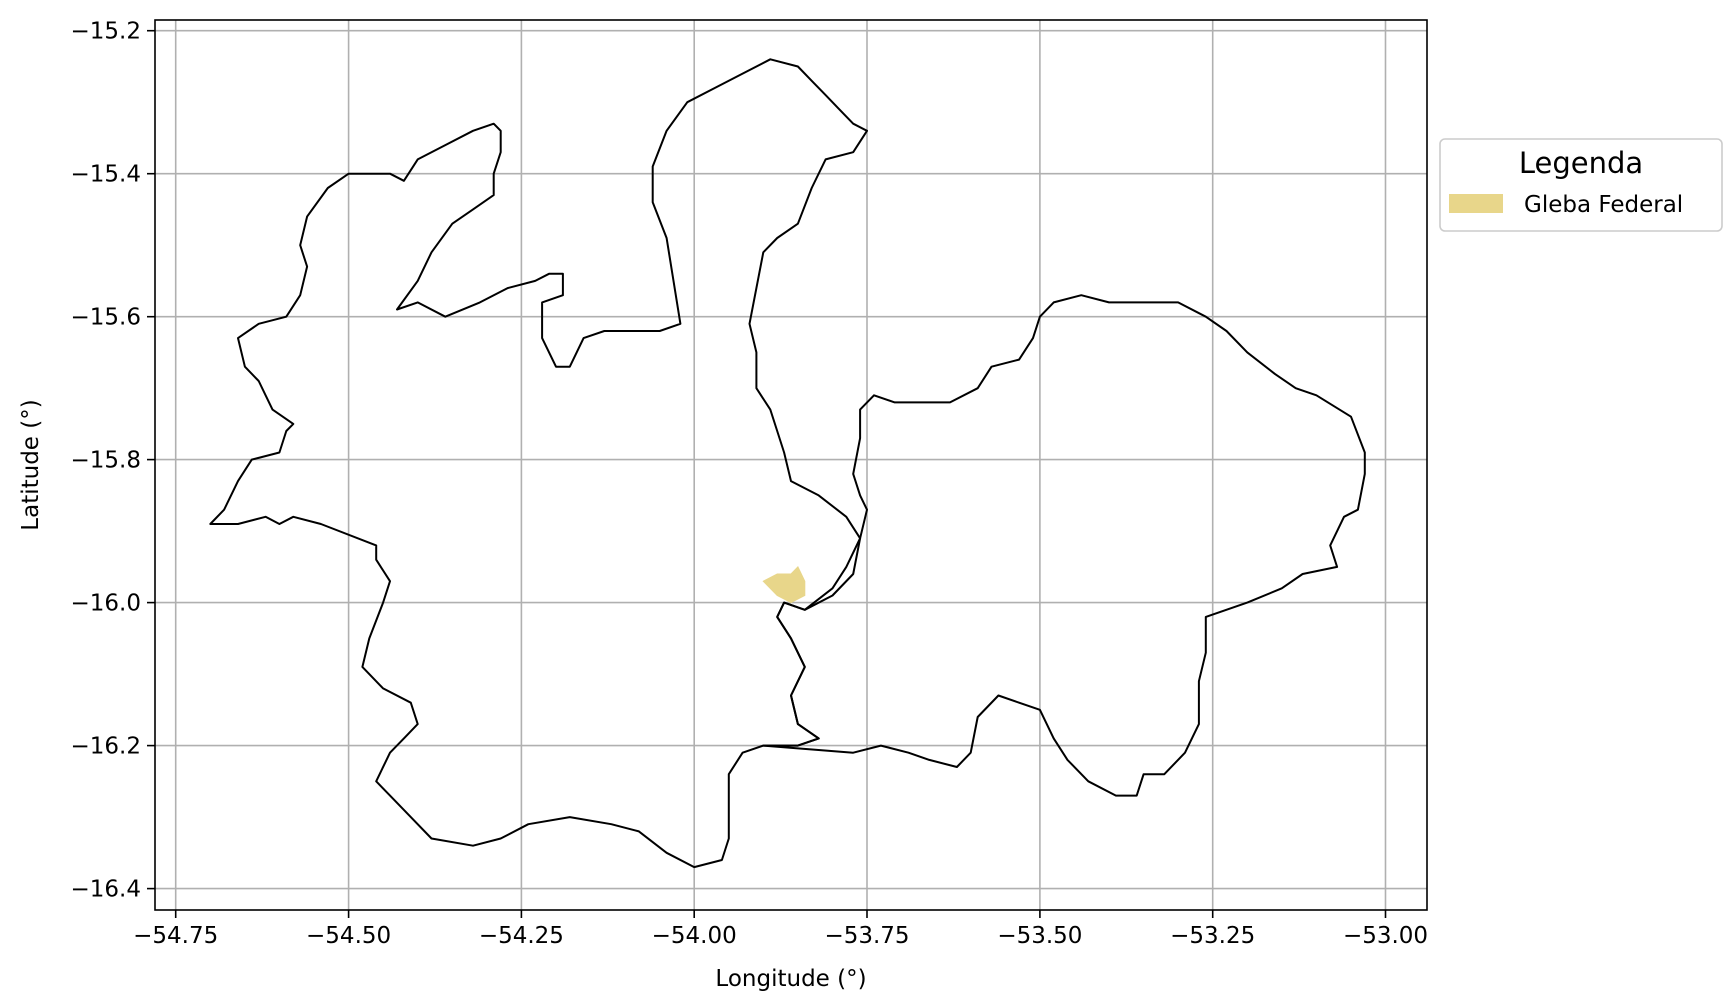  Describe the element at coordinates (1476, 203) in the screenshot. I see `legend-swatch-gleba-federal` at that location.